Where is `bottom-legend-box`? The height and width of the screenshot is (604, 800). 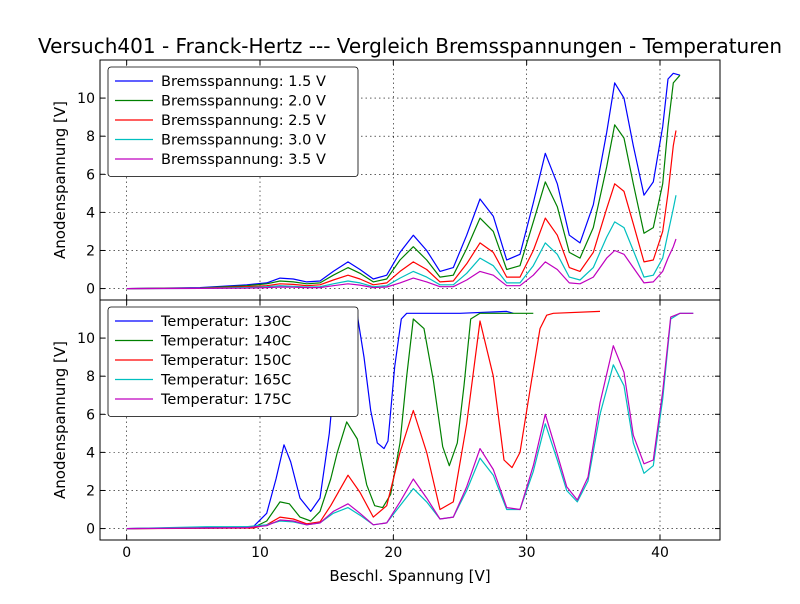 bottom-legend-box is located at coordinates (233, 361).